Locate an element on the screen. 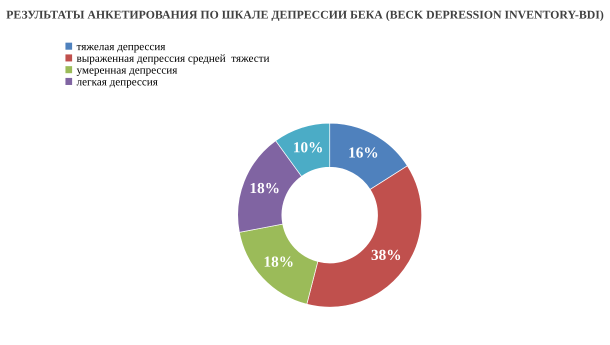 This screenshot has height=345, width=610. chart-title: РЕЗУЛЬТАТЫ АНКЕТИРОВАНИЯ ПО ШКАЛЕ ДЕПРЕССИИ БЕКА (BECK DEPRESSION INVENTORY-BDI) is located at coordinates (305, 16).